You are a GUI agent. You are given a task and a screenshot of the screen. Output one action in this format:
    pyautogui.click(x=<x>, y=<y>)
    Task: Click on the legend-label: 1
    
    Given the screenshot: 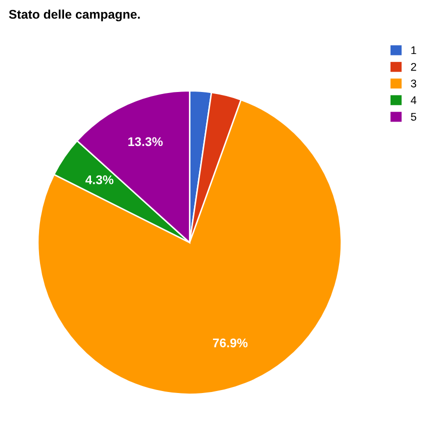 What is the action you would take?
    pyautogui.click(x=413, y=50)
    